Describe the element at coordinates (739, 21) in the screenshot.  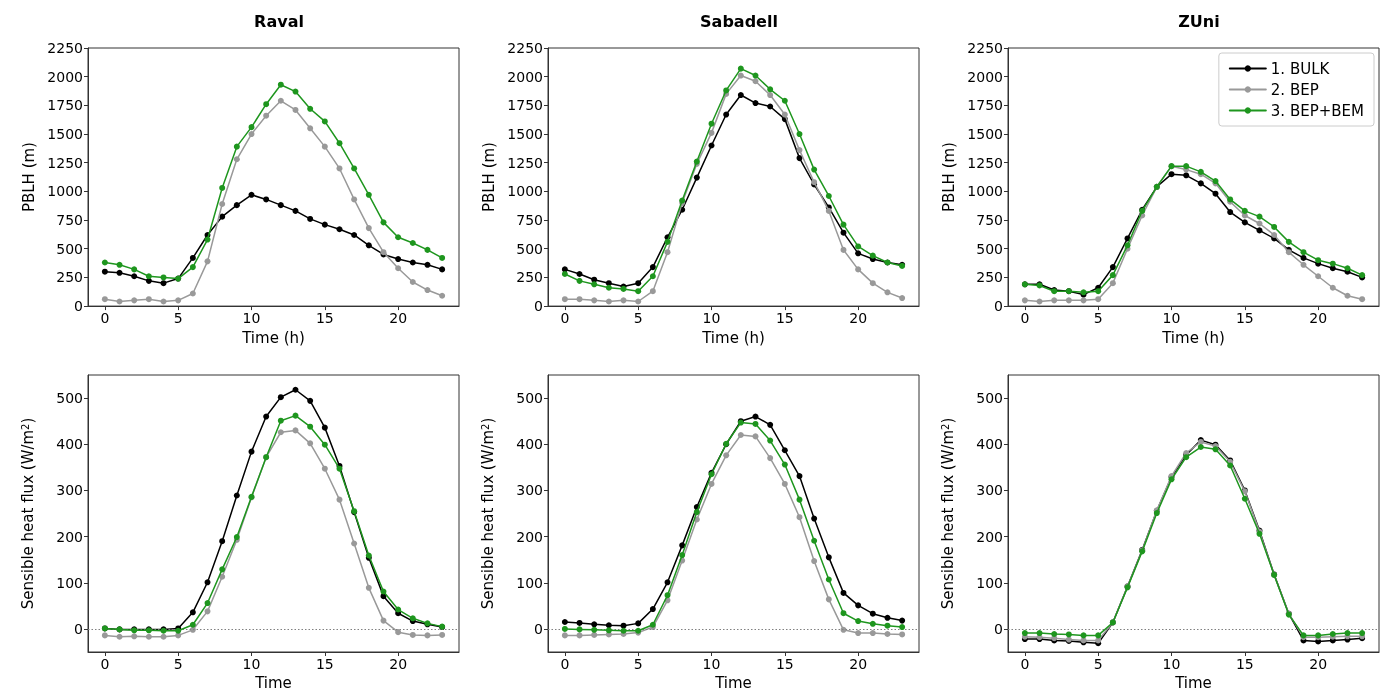
I see `chart-title: Sabadell` at that location.